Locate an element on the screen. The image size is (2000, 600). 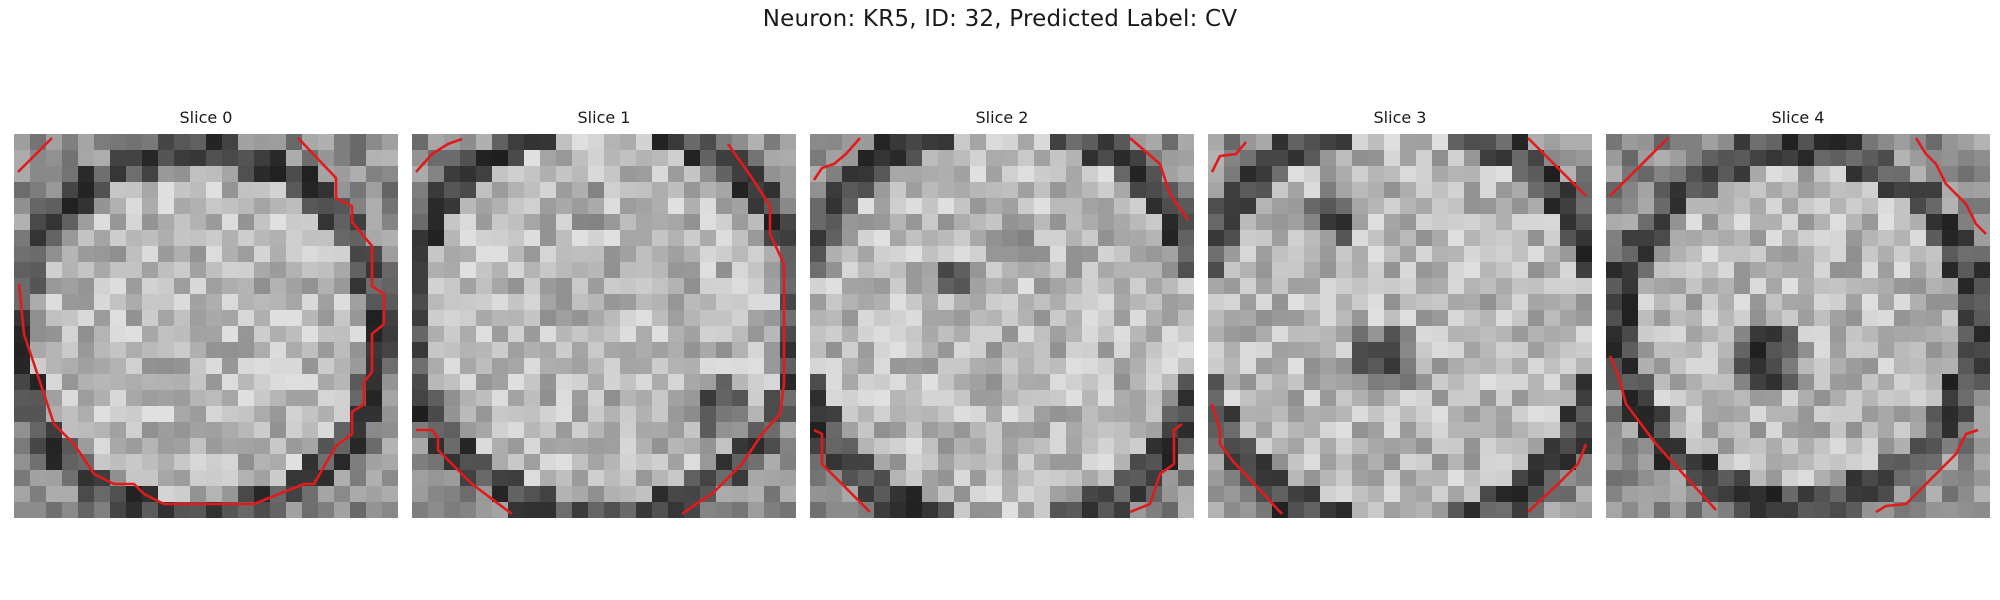
slice-panel-1: Slice 1 is located at coordinates (604, 318).